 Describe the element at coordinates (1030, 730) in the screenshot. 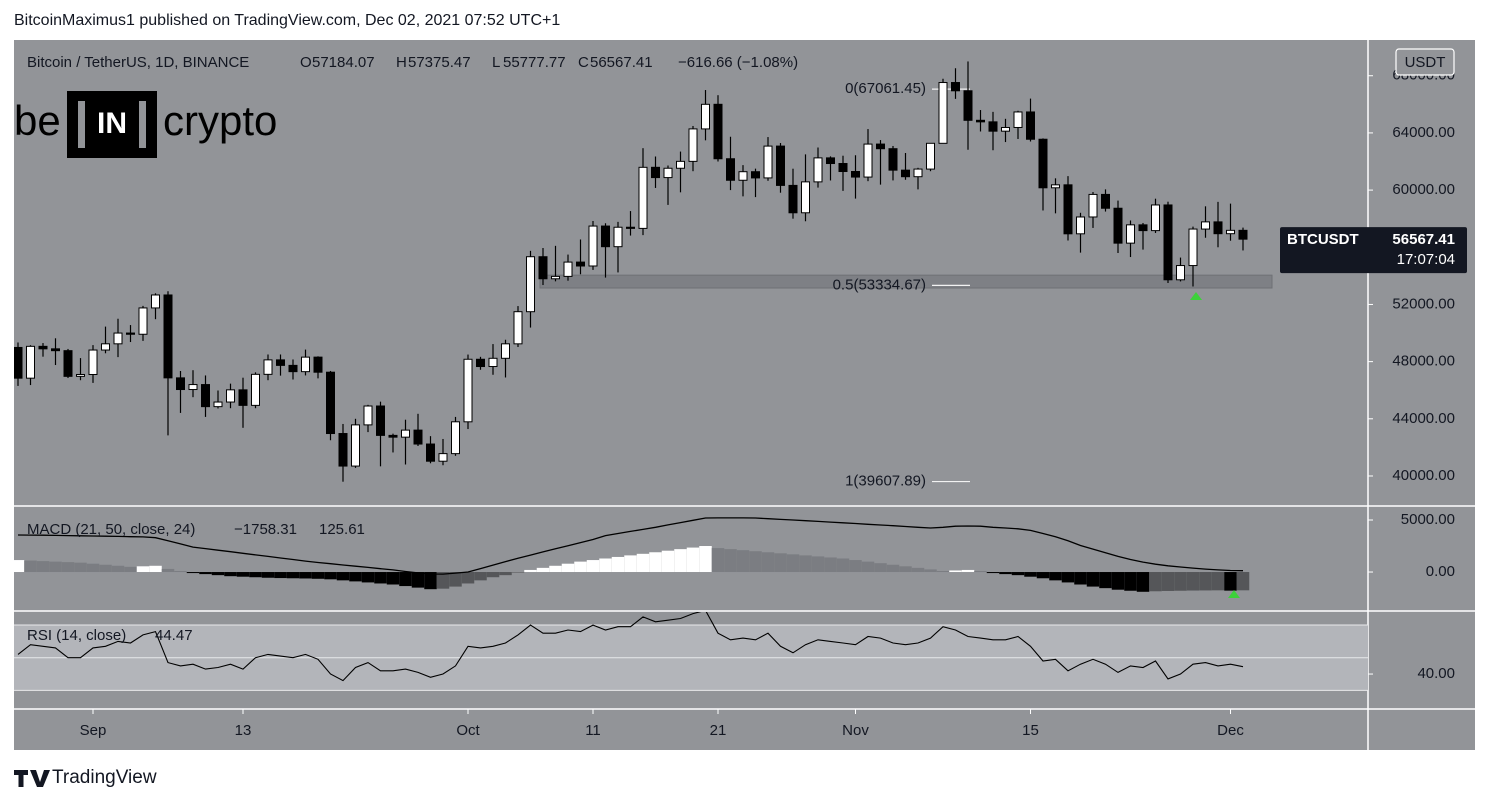

I see `x-tick-label: 15` at that location.